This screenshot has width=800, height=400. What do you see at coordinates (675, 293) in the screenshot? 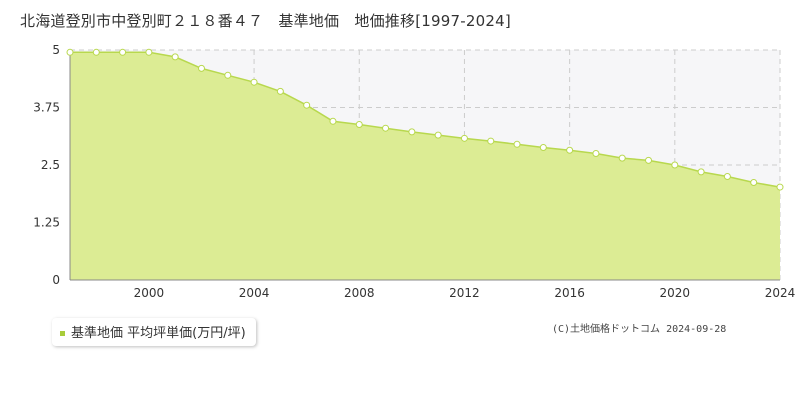
I see `x-tick-label: 2020` at bounding box center [675, 293].